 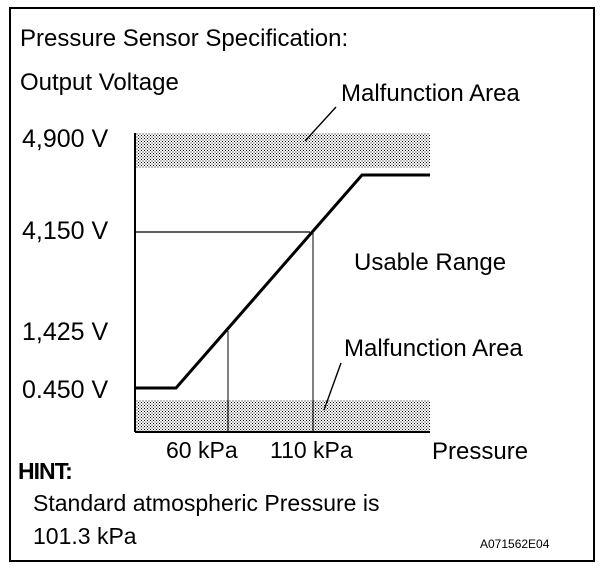 What do you see at coordinates (206, 503) in the screenshot?
I see `hint-line-1: Standard atmospheric Pressure is` at bounding box center [206, 503].